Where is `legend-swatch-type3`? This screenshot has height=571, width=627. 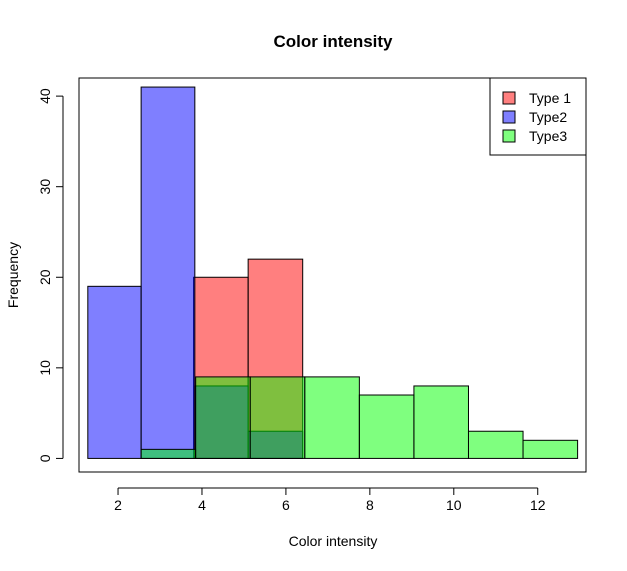 legend-swatch-type3 is located at coordinates (509, 136).